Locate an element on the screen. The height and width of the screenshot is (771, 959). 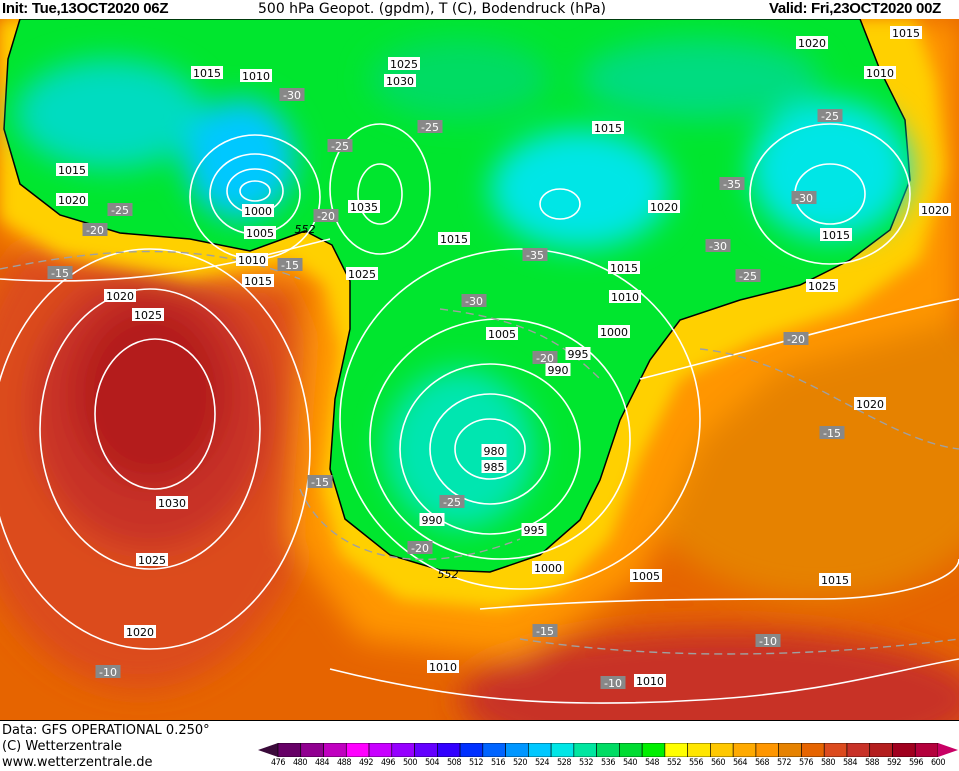
contour-label: 995 is located at coordinates (534, 530).